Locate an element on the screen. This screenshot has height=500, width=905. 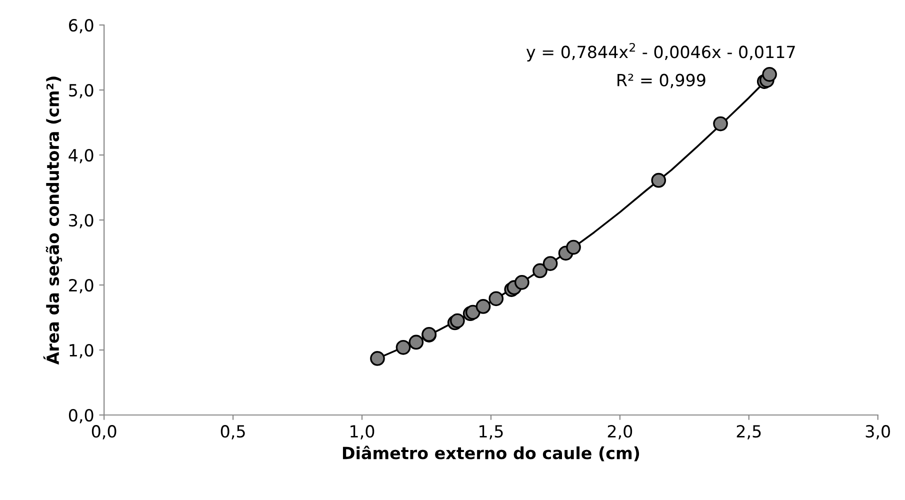
y-tick-label: 0,0 is located at coordinates (81, 416).